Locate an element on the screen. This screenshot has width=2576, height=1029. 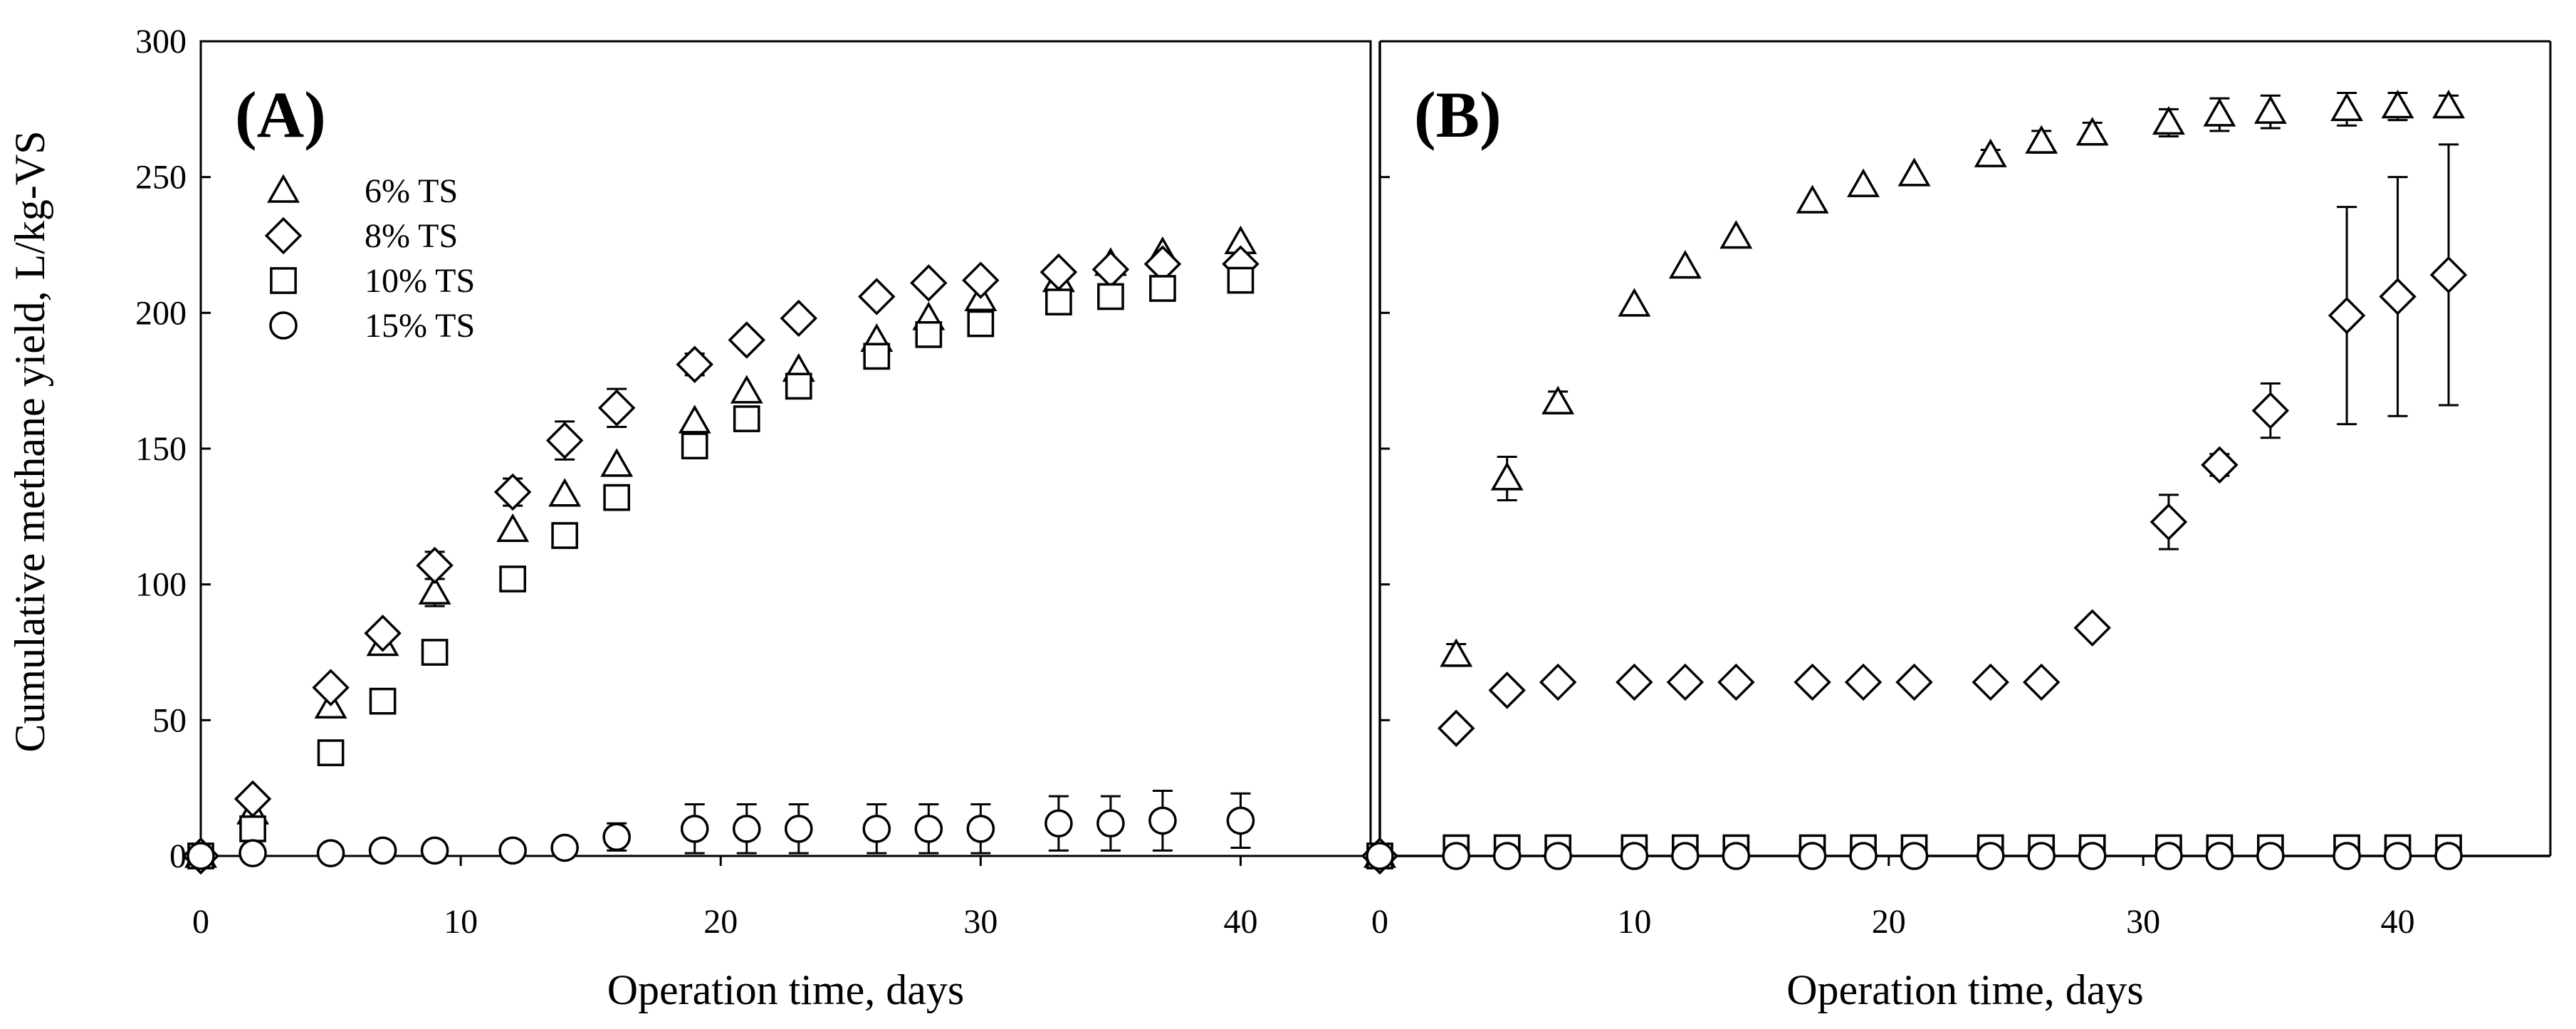
legend-label: 15% TS is located at coordinates (420, 326).